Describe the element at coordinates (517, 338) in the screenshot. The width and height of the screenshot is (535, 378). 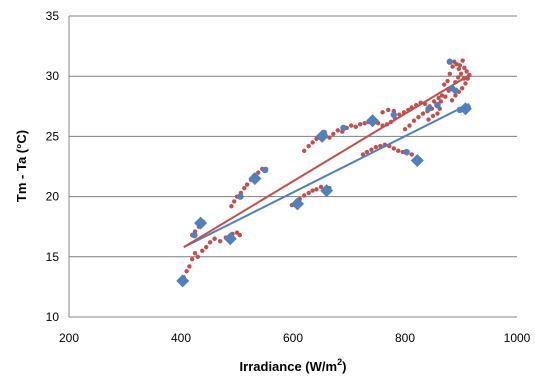
I see `x-tick-label: 1000` at that location.